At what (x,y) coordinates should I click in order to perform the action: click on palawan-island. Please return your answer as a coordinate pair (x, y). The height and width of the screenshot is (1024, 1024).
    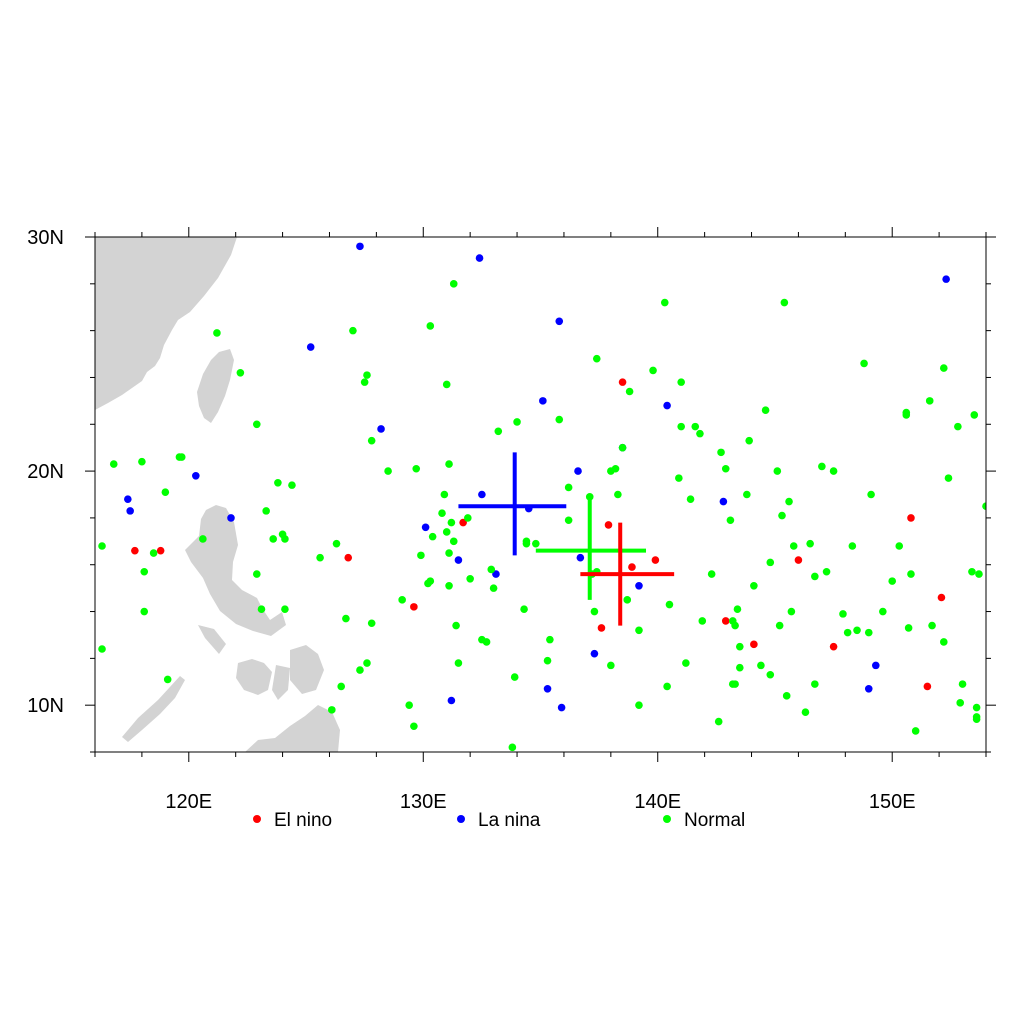
    Looking at the image, I should click on (153, 709).